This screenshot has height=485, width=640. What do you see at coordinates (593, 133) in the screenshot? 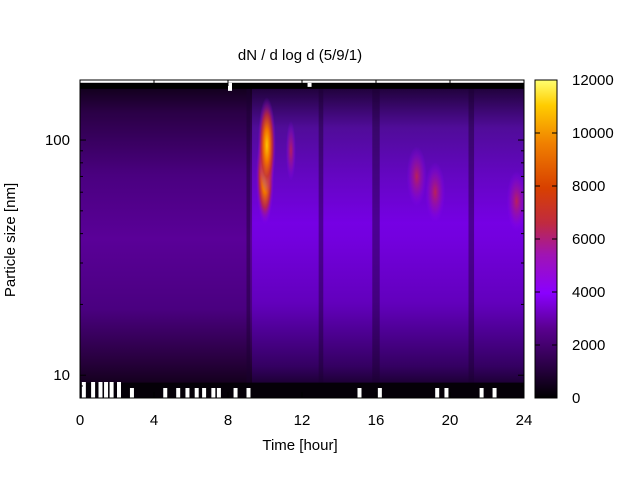
I see `colorbar-tick-label: 10000` at bounding box center [593, 133].